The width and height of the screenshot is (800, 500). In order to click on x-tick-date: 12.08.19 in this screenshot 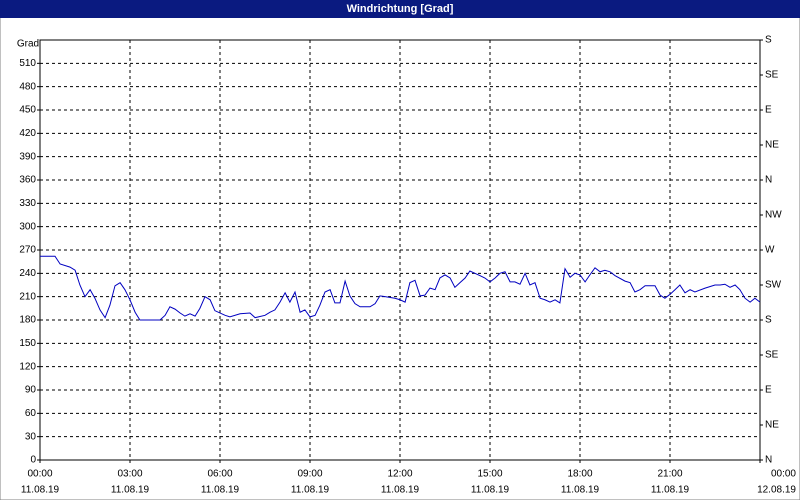, I will do `click(776, 490)`.